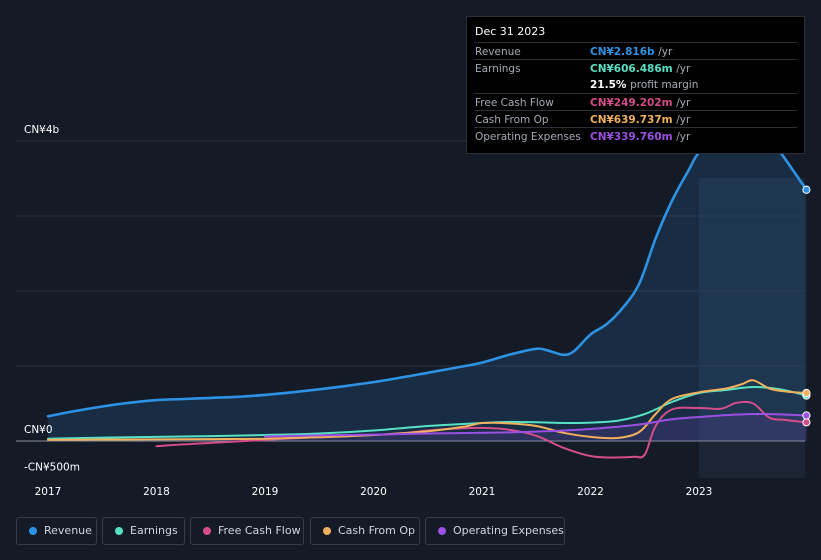  What do you see at coordinates (664, 85) in the screenshot?
I see `tooltip-unit: profit margin` at bounding box center [664, 85].